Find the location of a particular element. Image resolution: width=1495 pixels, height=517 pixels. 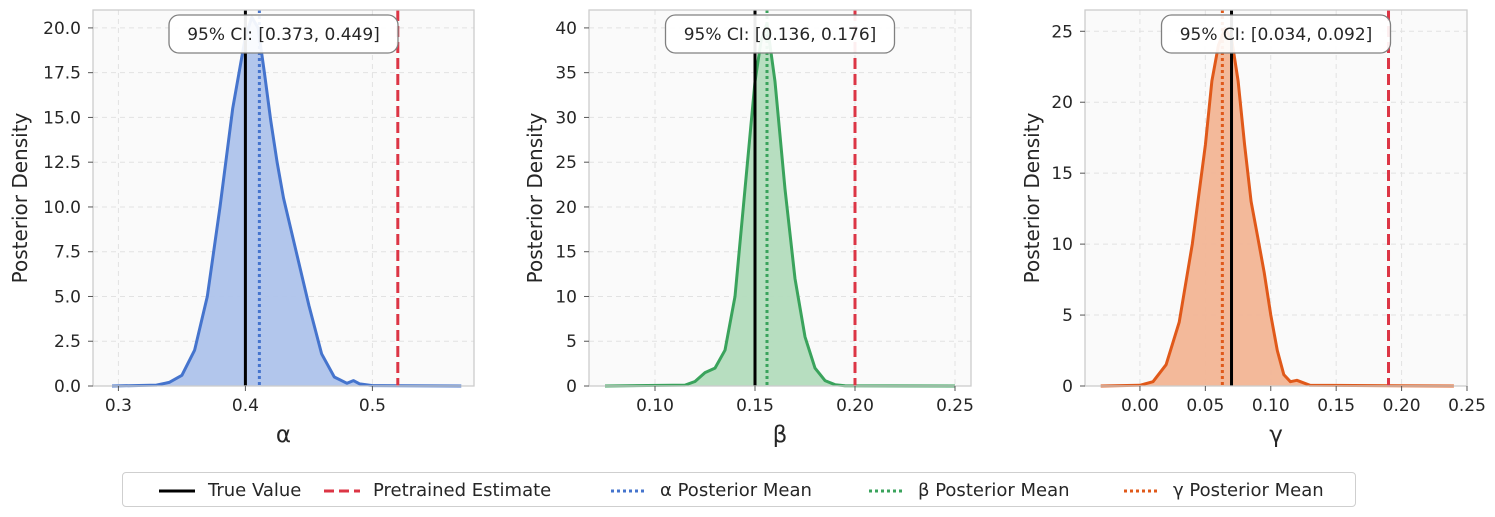

y-tick-label: 0.0 is located at coordinates (67, 387).